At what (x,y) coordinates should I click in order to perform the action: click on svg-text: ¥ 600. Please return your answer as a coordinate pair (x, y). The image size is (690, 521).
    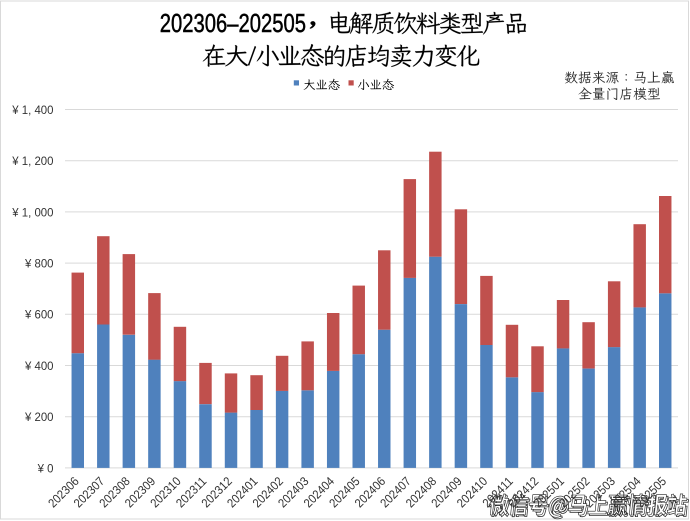
    Looking at the image, I should click on (39, 314).